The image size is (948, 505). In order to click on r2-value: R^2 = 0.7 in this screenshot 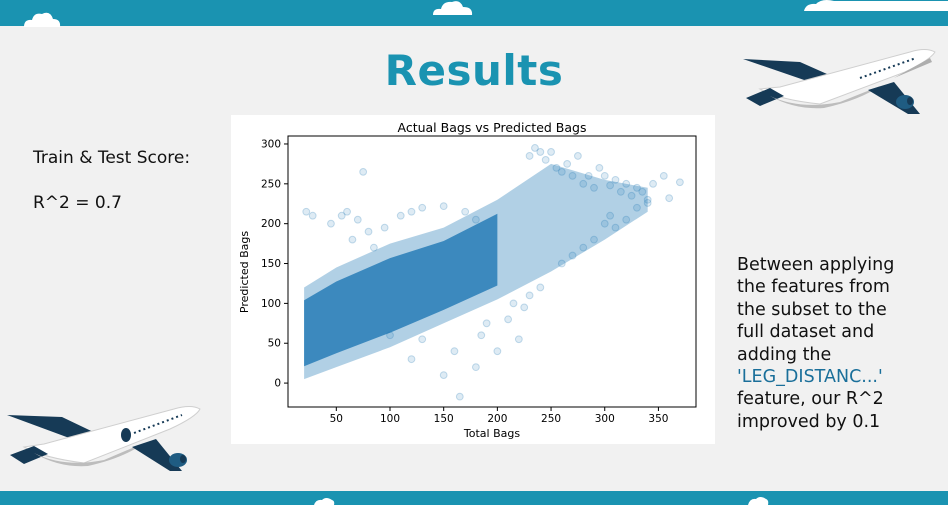, I will do `click(77, 203)`.